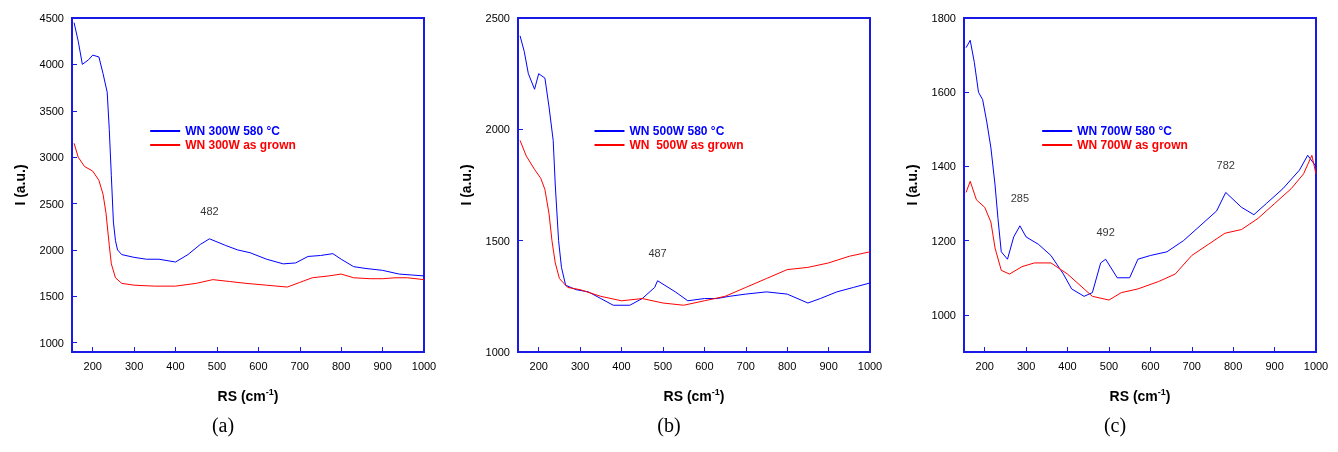  What do you see at coordinates (943, 240) in the screenshot?
I see `y-tick-label: 1200` at bounding box center [943, 240].